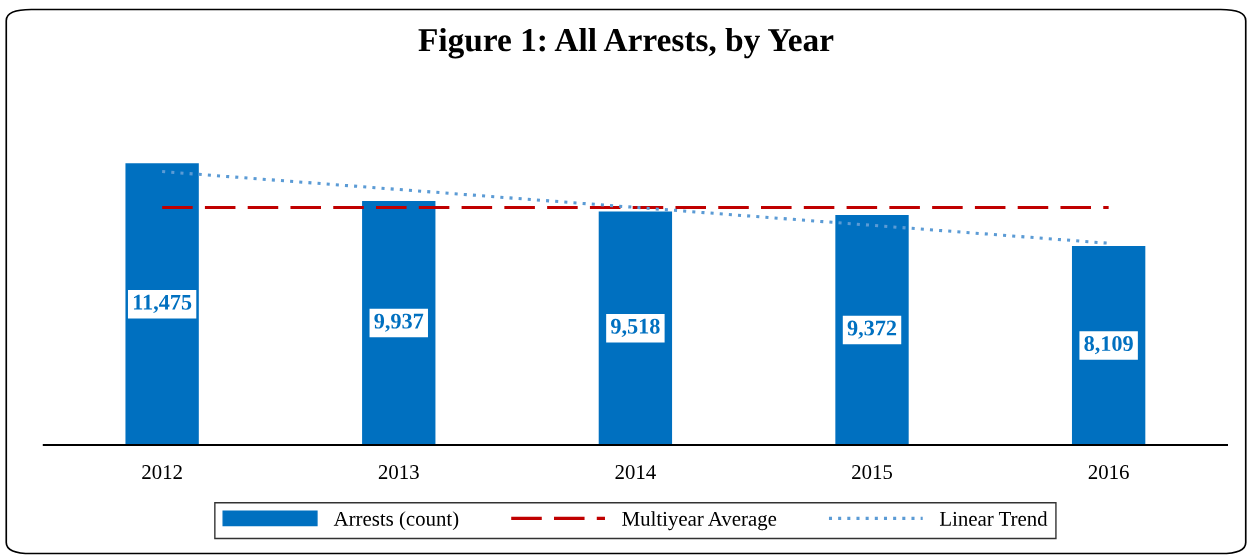  What do you see at coordinates (699, 521) in the screenshot?
I see `legend-label: Multiyear Average` at bounding box center [699, 521].